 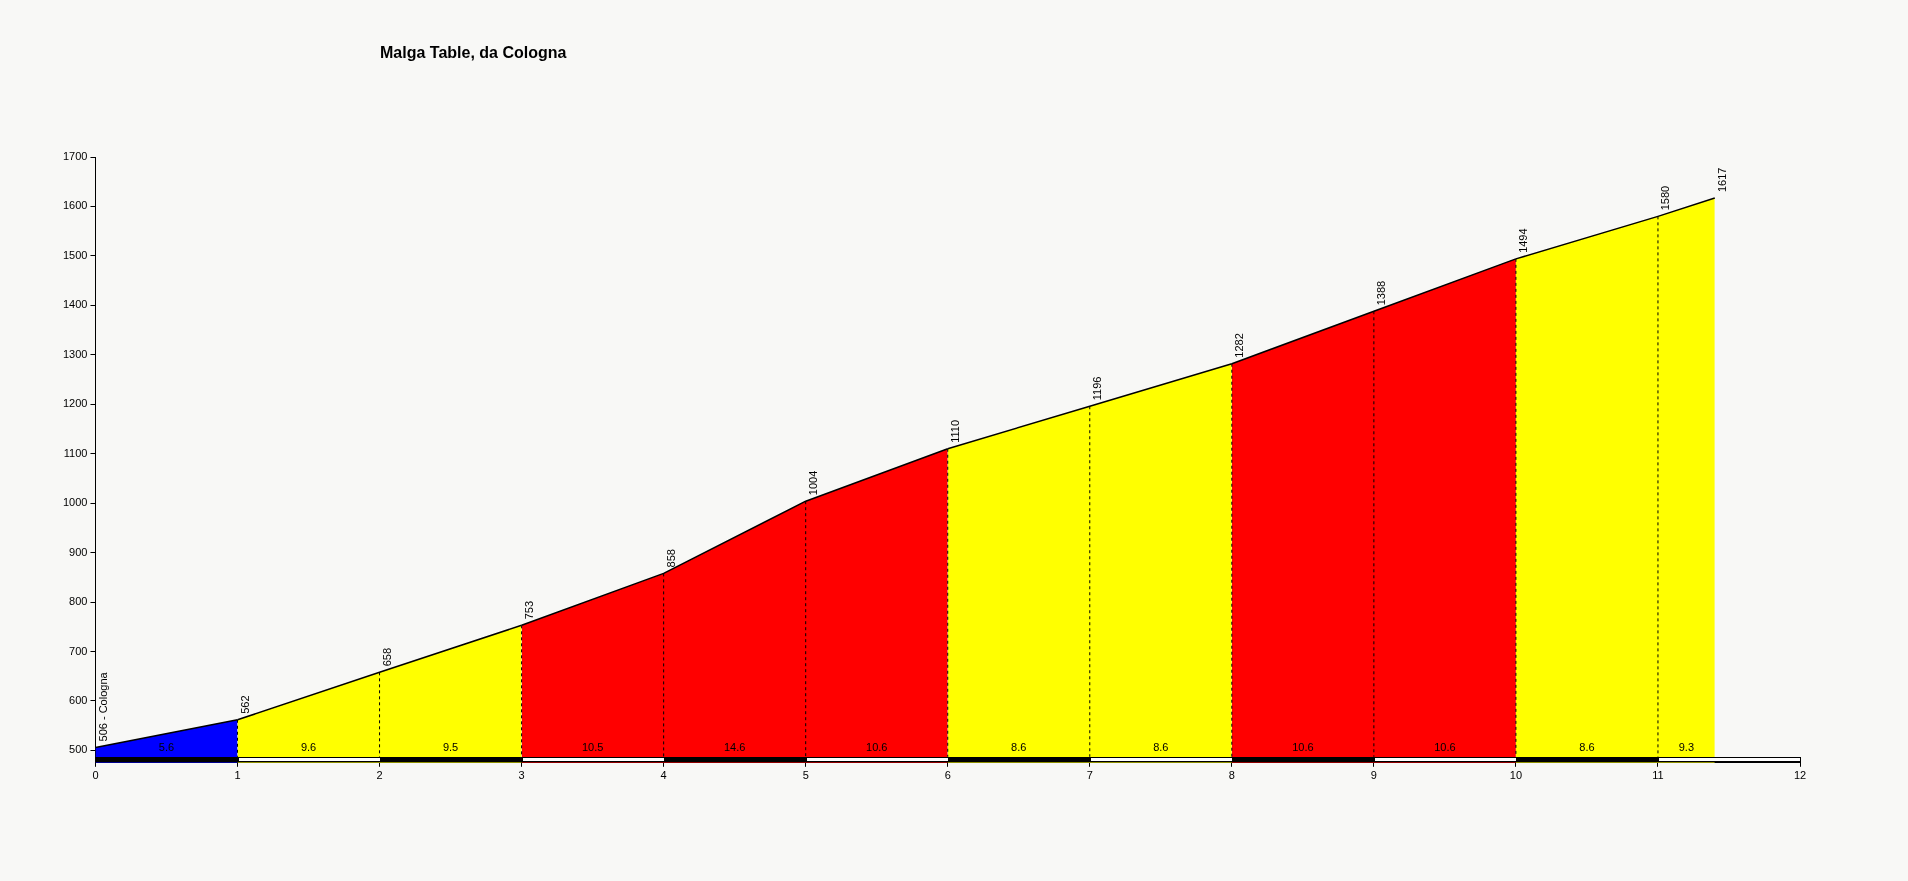 I want to click on y-tick-label: 1100, so click(x=75, y=452).